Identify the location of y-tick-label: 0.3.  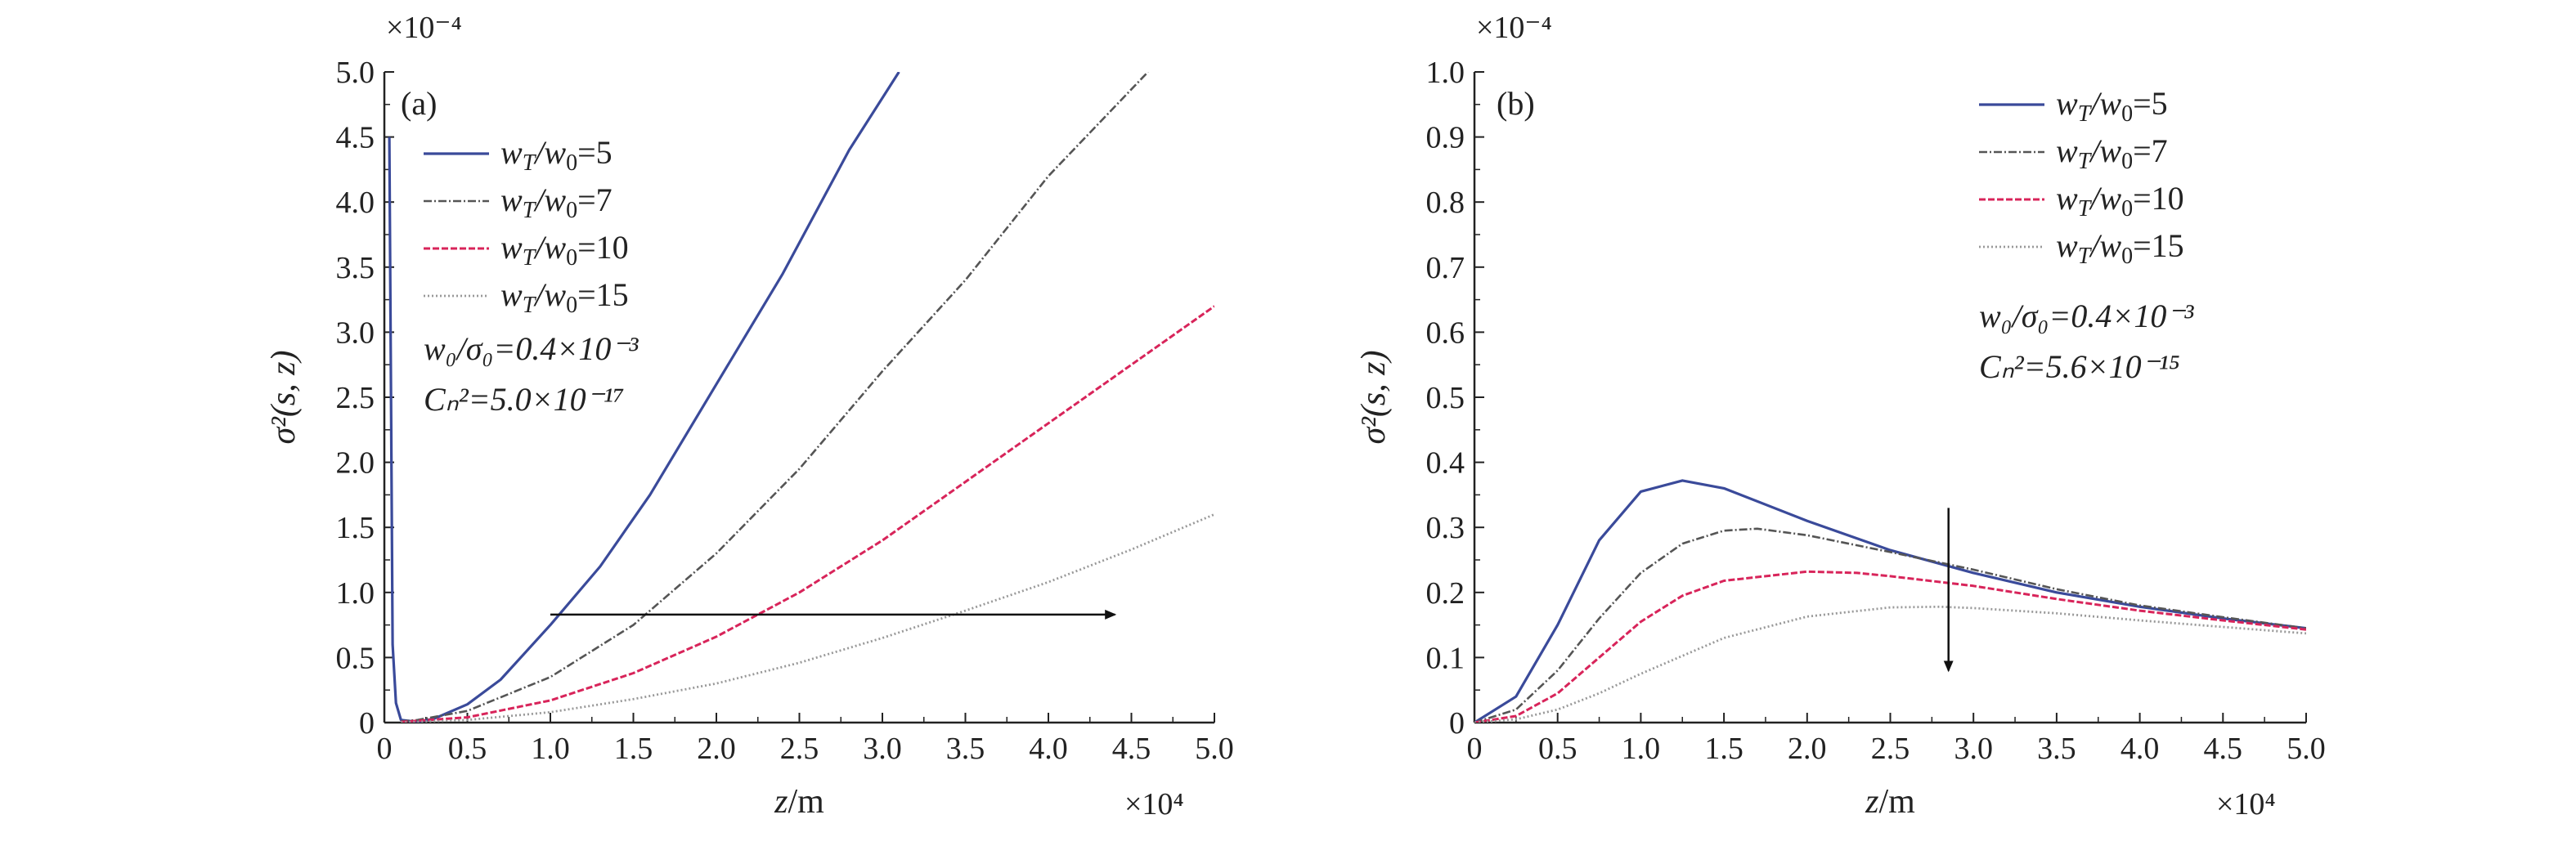
(1446, 528).